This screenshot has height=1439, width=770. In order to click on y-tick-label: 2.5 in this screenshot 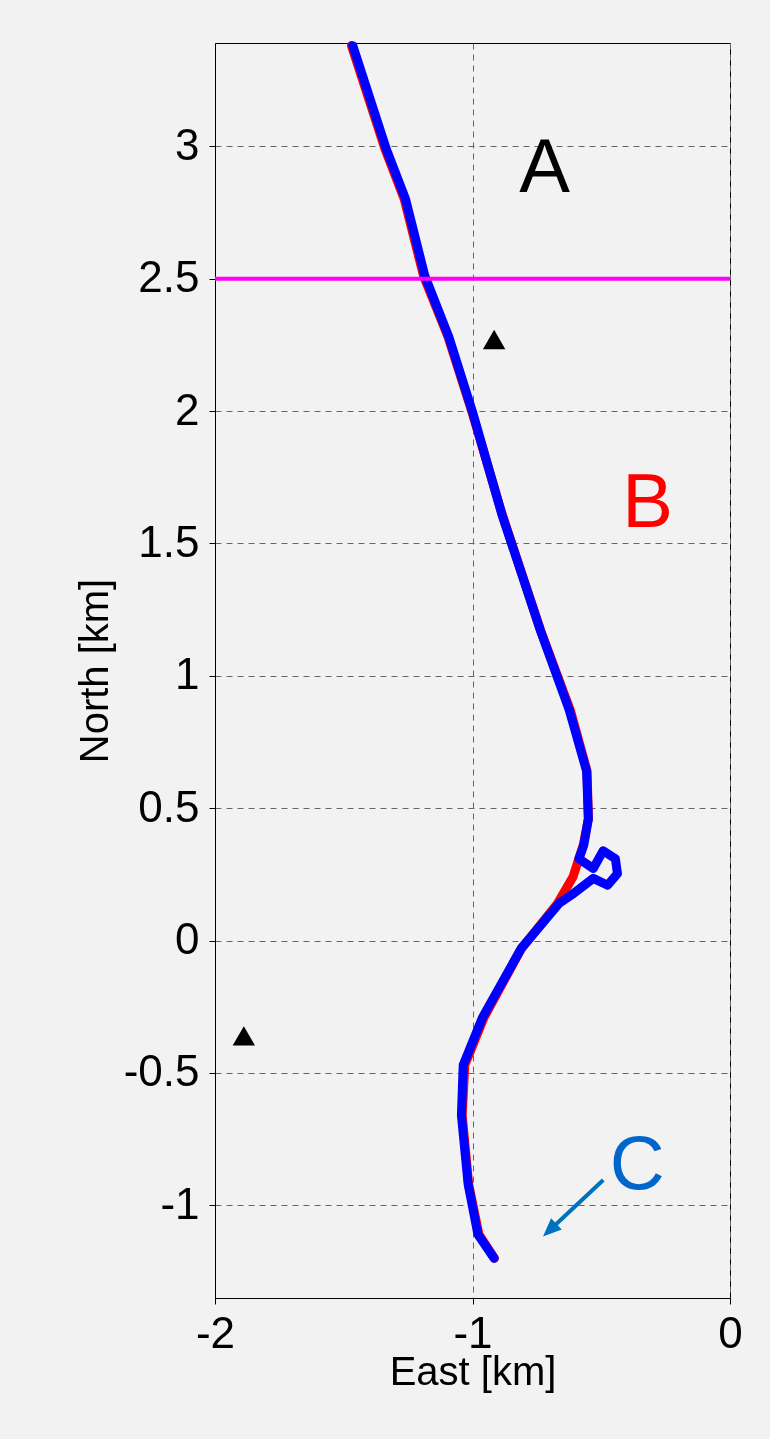, I will do `click(169, 277)`.